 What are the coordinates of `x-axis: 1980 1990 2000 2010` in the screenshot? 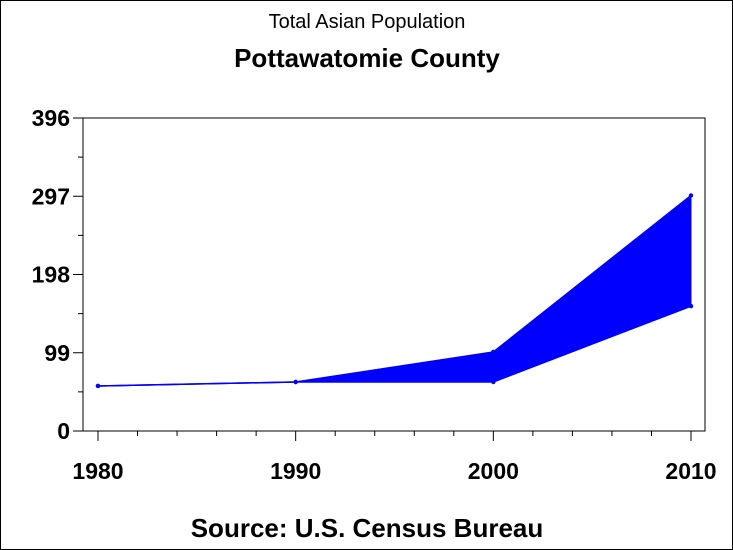 It's located at (394, 457).